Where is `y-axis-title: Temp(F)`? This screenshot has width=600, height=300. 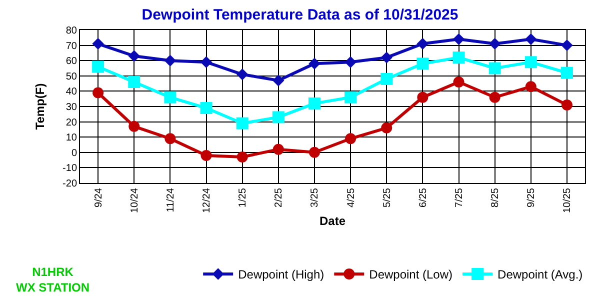 y-axis-title: Temp(F) is located at coordinates (39, 106).